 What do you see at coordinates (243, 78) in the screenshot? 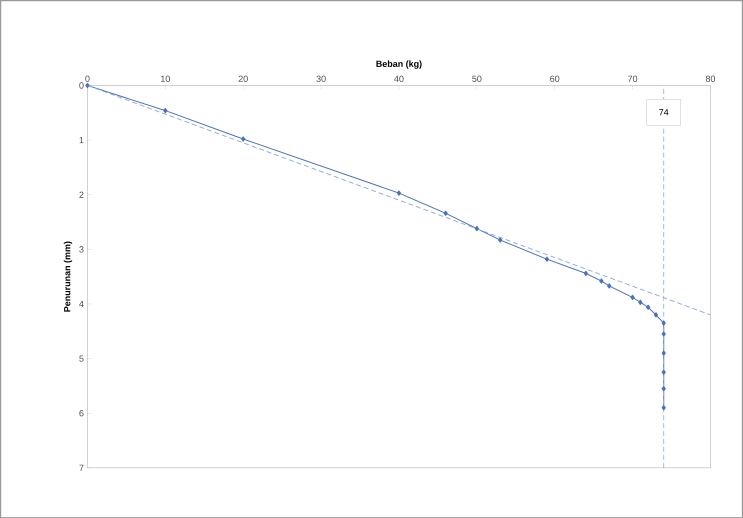
I see `x-tick-label: 20` at bounding box center [243, 78].